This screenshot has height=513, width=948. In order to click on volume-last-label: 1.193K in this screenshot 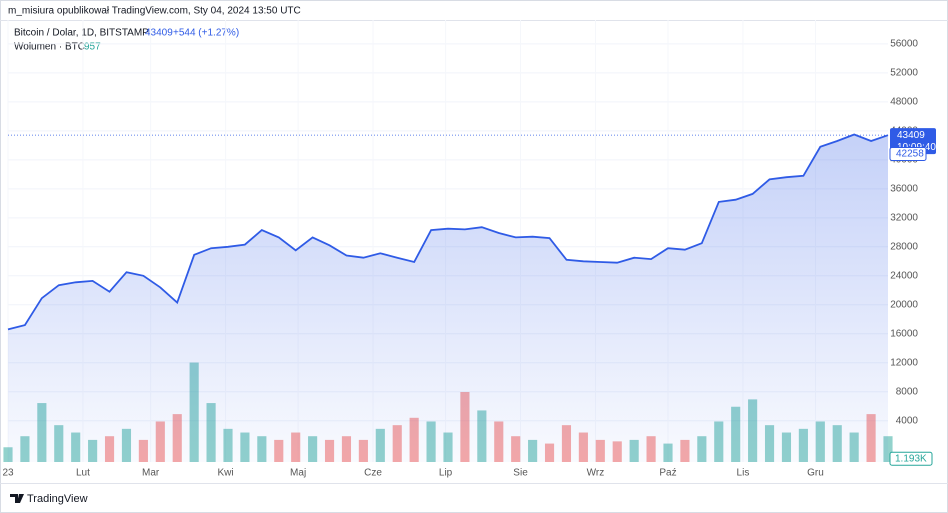, I will do `click(911, 458)`.